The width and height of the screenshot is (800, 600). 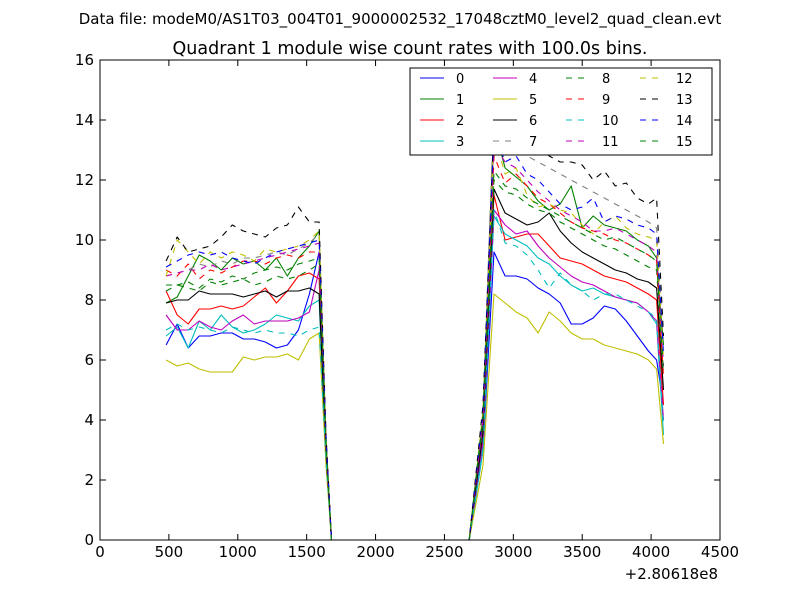 What do you see at coordinates (610, 142) in the screenshot?
I see `legend-label-11: 11` at bounding box center [610, 142].